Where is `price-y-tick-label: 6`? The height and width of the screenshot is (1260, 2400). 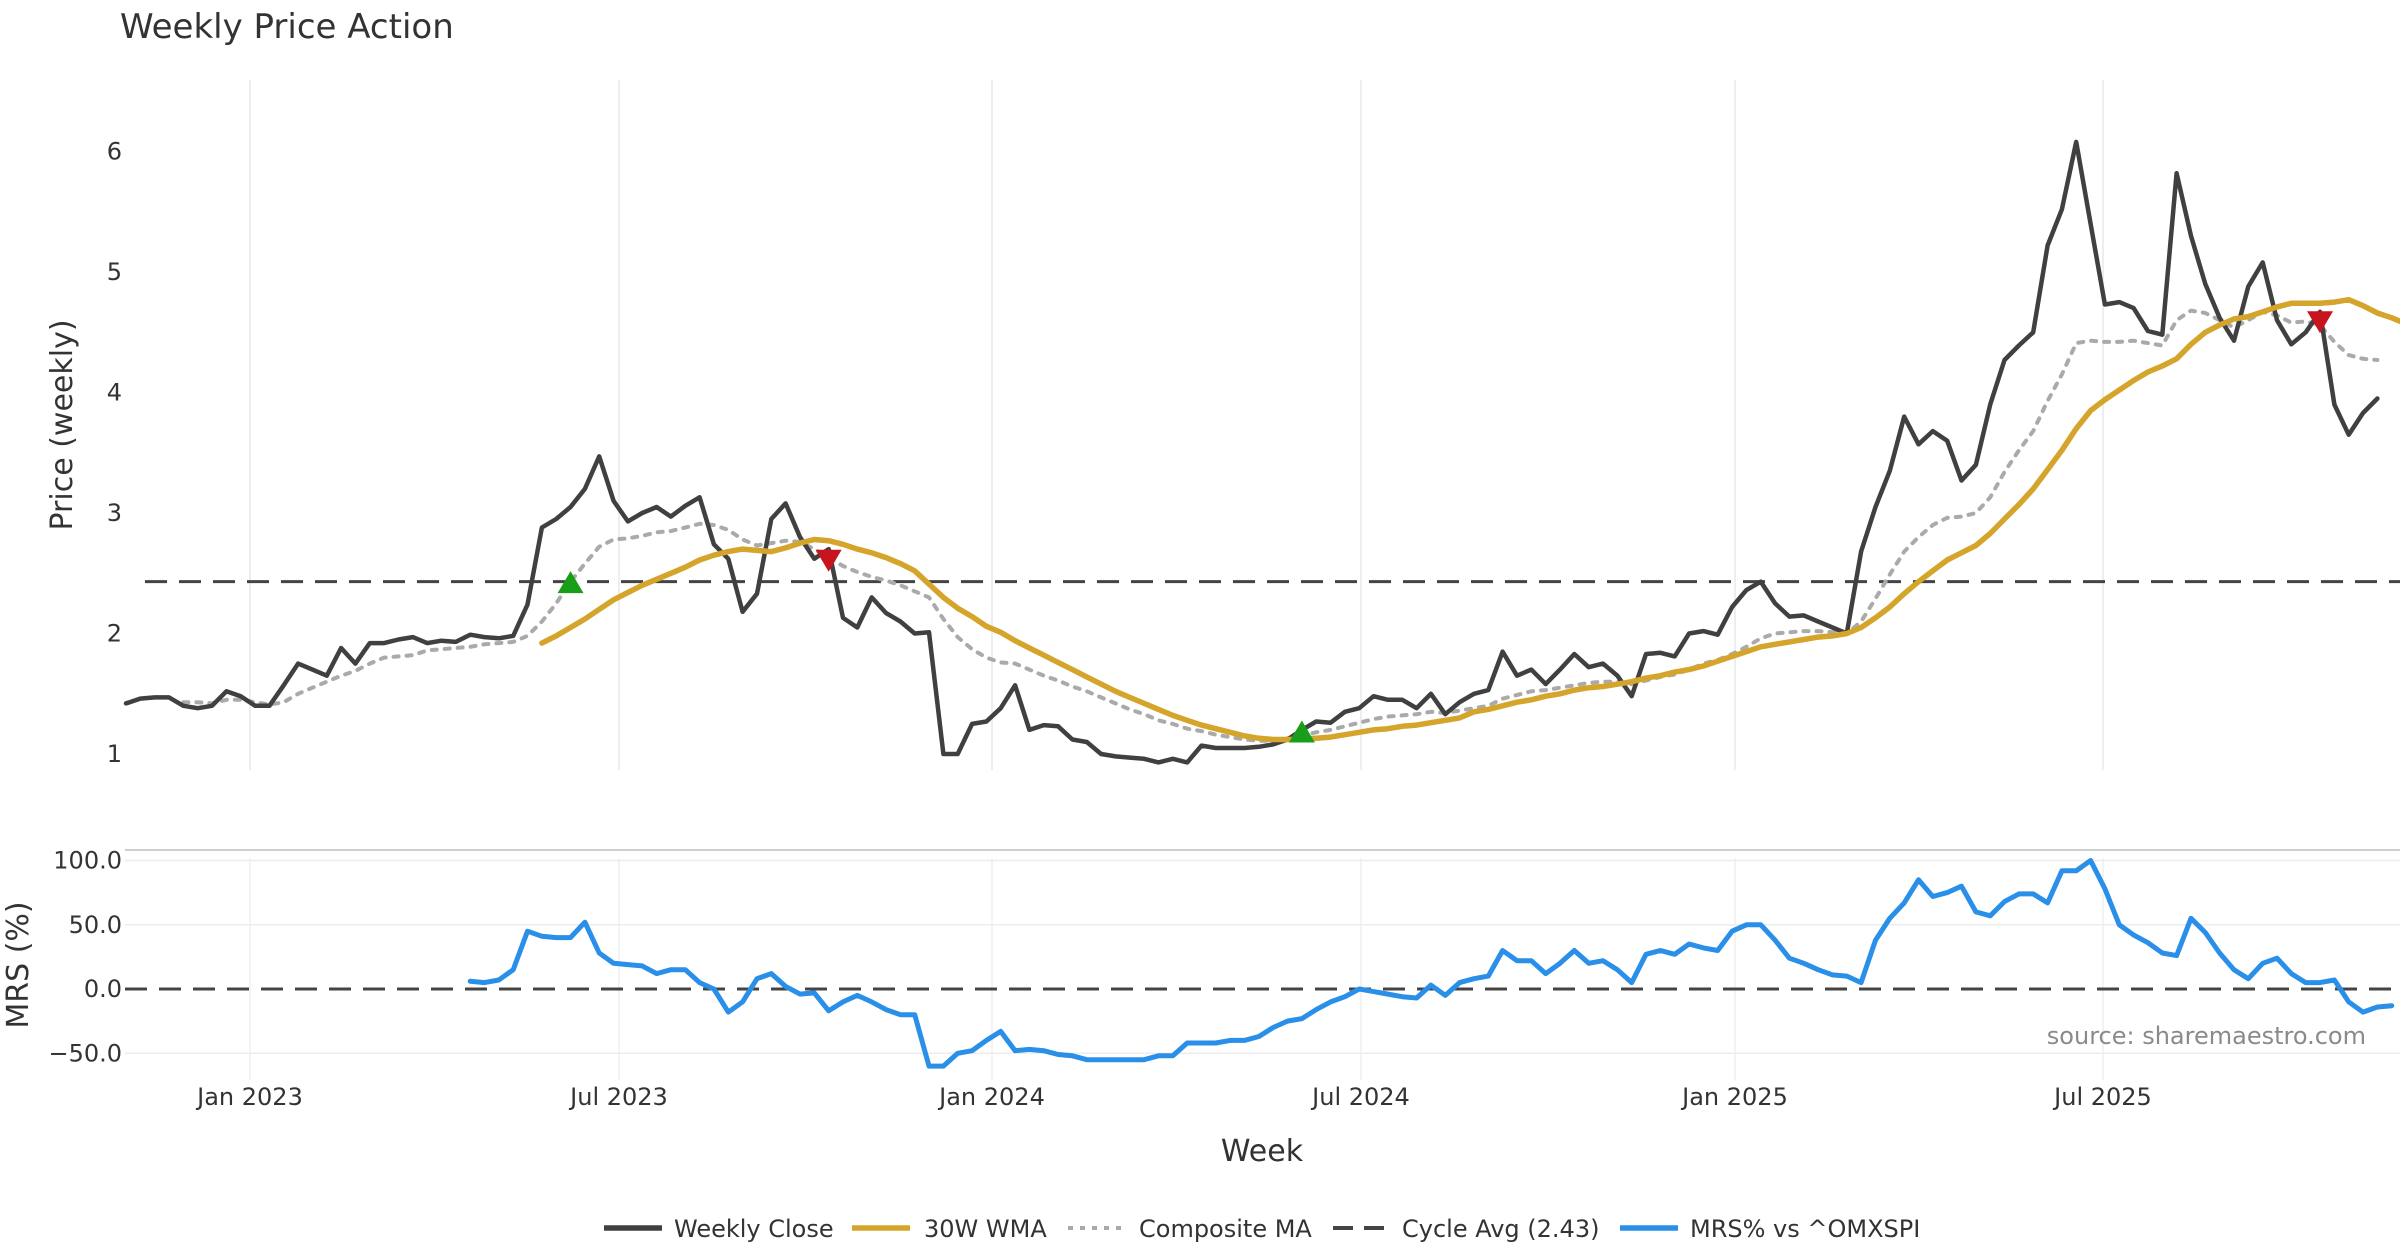 price-y-tick-label: 6 is located at coordinates (114, 152).